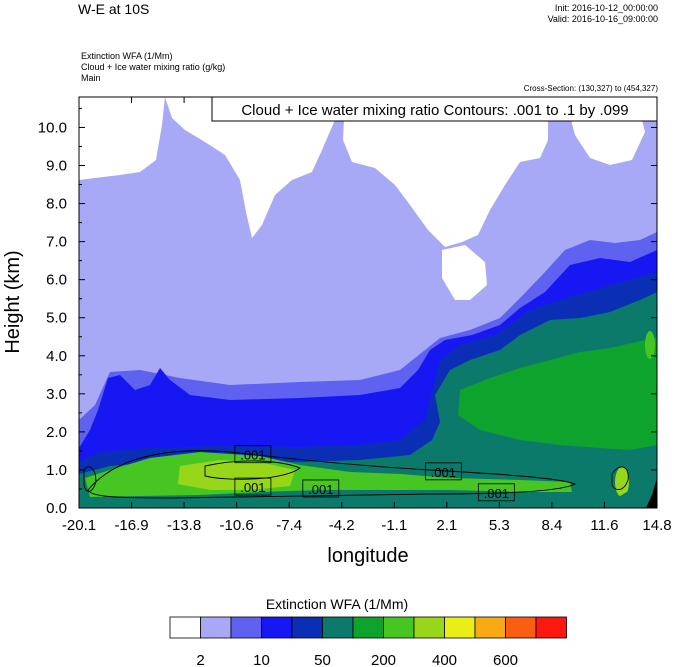 The image size is (674, 667). Describe the element at coordinates (255, 167) in the screenshot. I see `clear-air-region-top` at that location.